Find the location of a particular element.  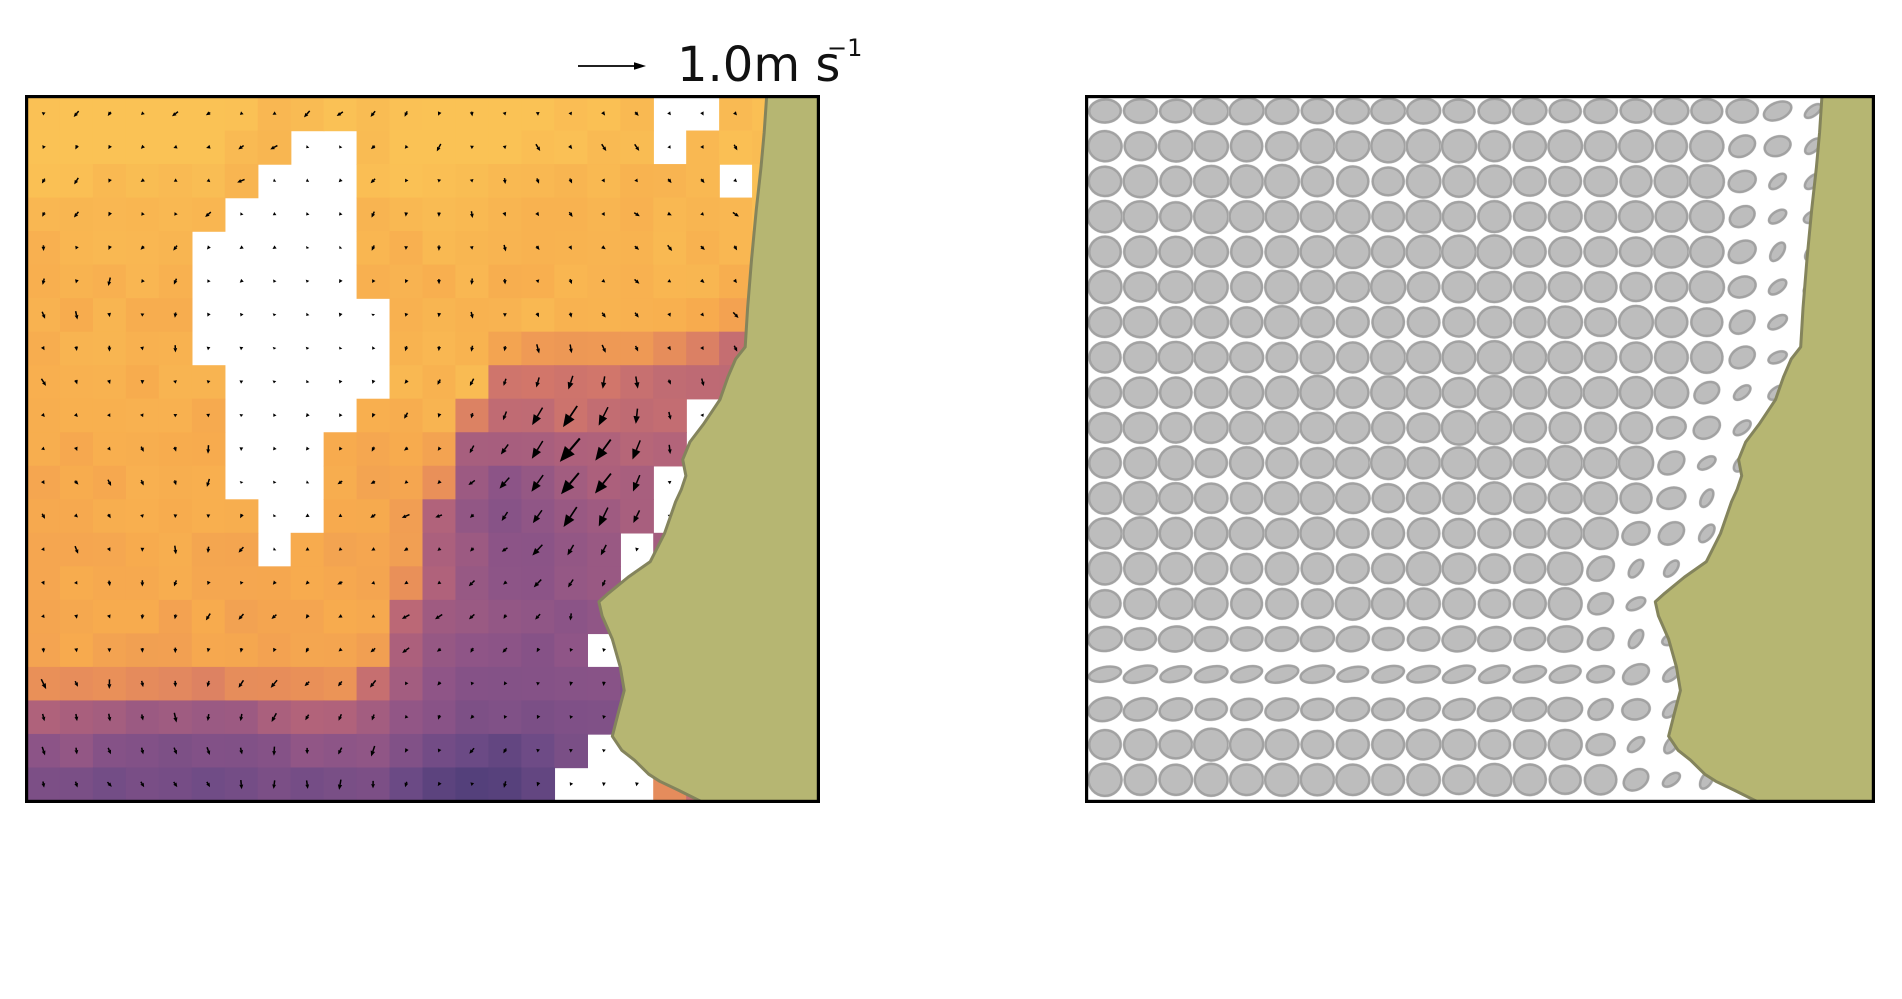

quiver-key: 1.0m s −1 is located at coordinates (720, 63).